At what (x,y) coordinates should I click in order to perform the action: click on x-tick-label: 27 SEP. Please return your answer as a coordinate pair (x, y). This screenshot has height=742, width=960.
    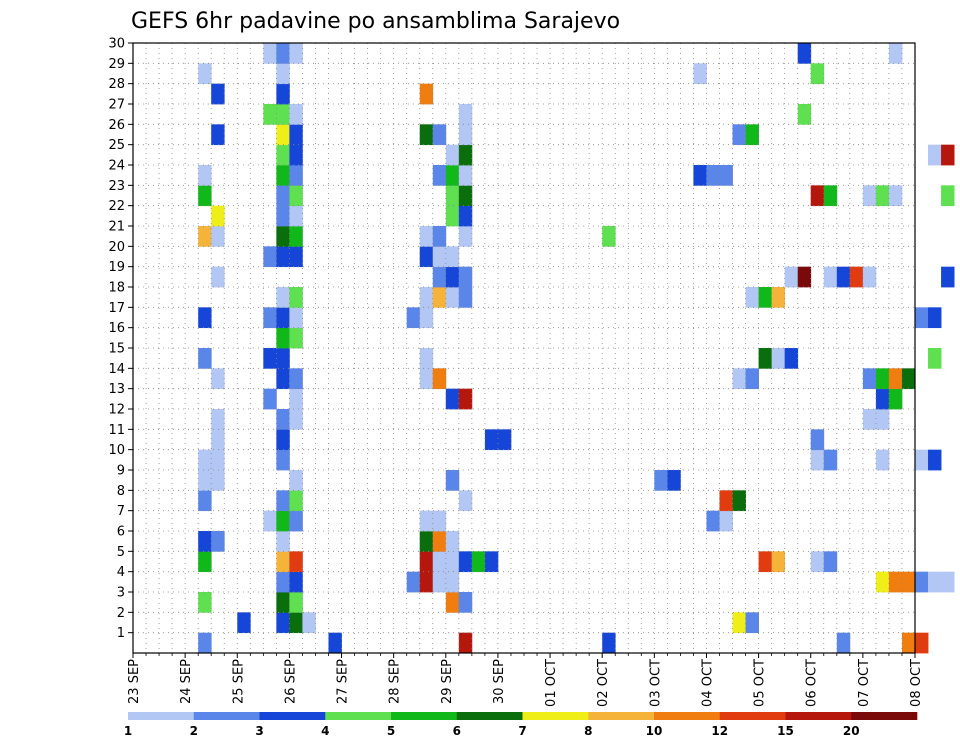
    Looking at the image, I should click on (343, 681).